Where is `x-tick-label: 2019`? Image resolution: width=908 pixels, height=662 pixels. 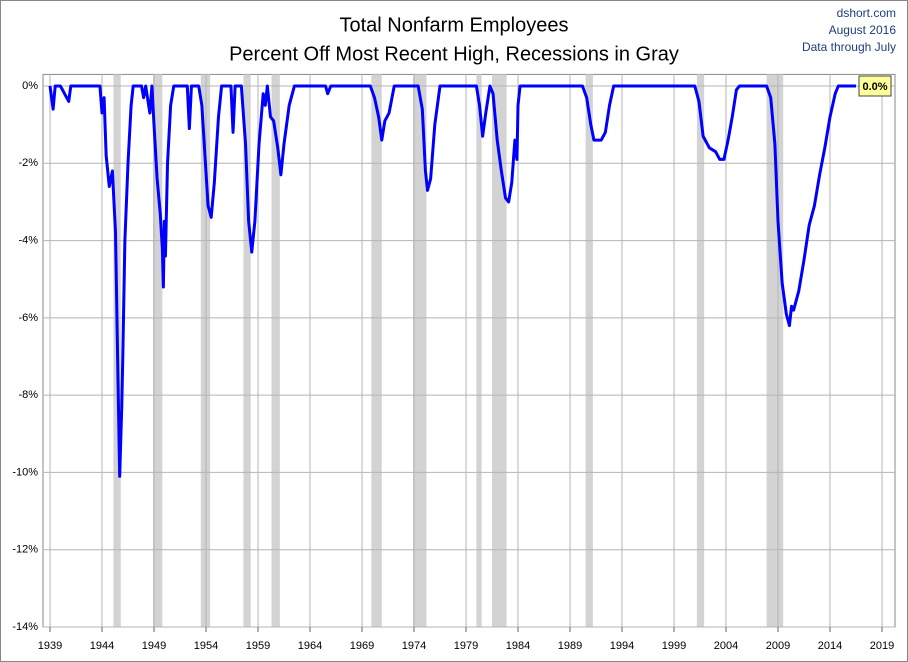
x-tick-label: 2019 is located at coordinates (882, 646).